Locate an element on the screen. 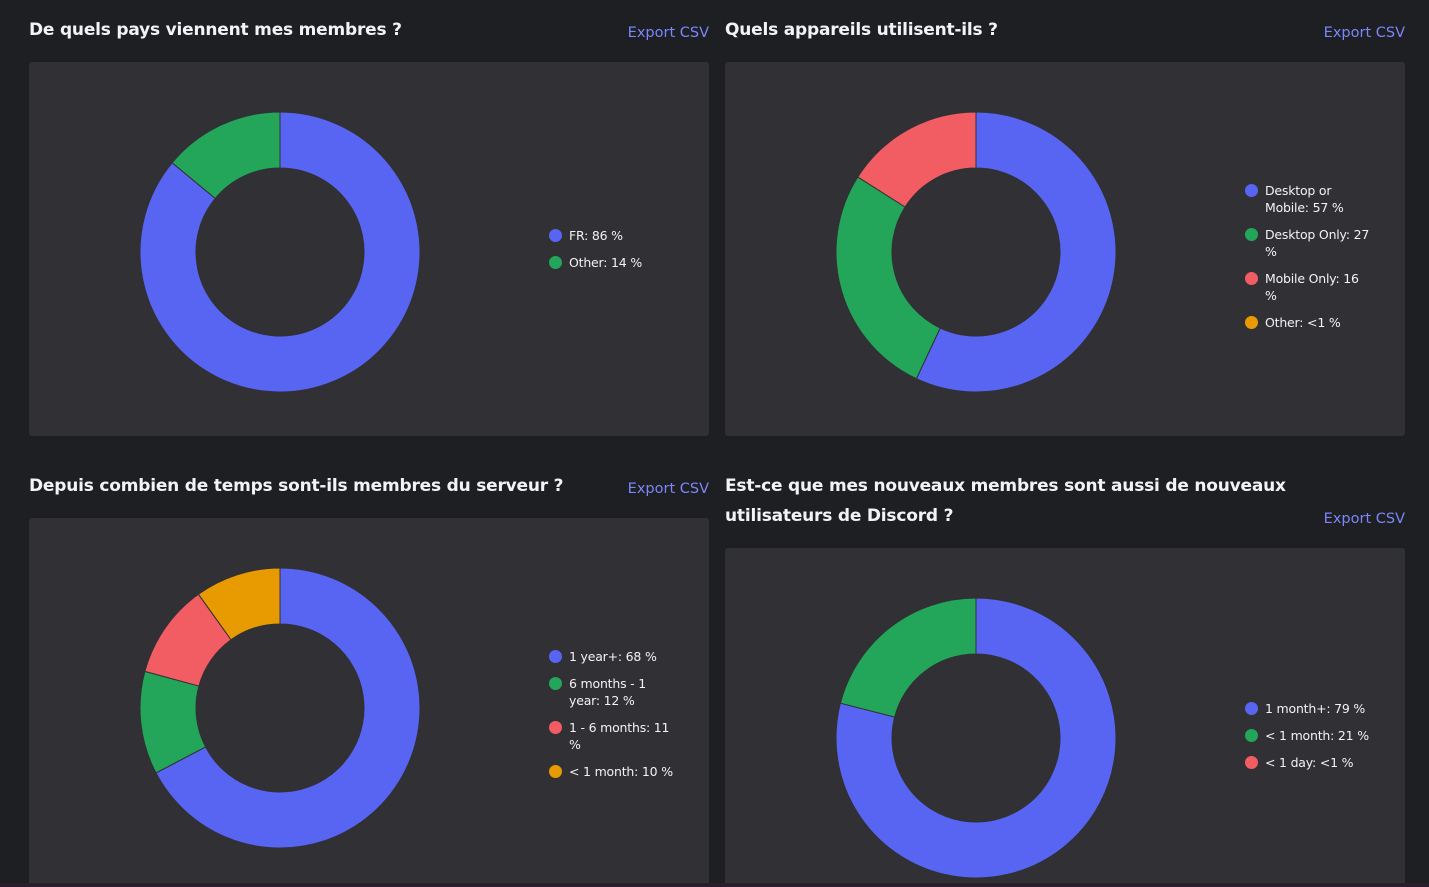  legend-label: Other: 14 % is located at coordinates (606, 262).